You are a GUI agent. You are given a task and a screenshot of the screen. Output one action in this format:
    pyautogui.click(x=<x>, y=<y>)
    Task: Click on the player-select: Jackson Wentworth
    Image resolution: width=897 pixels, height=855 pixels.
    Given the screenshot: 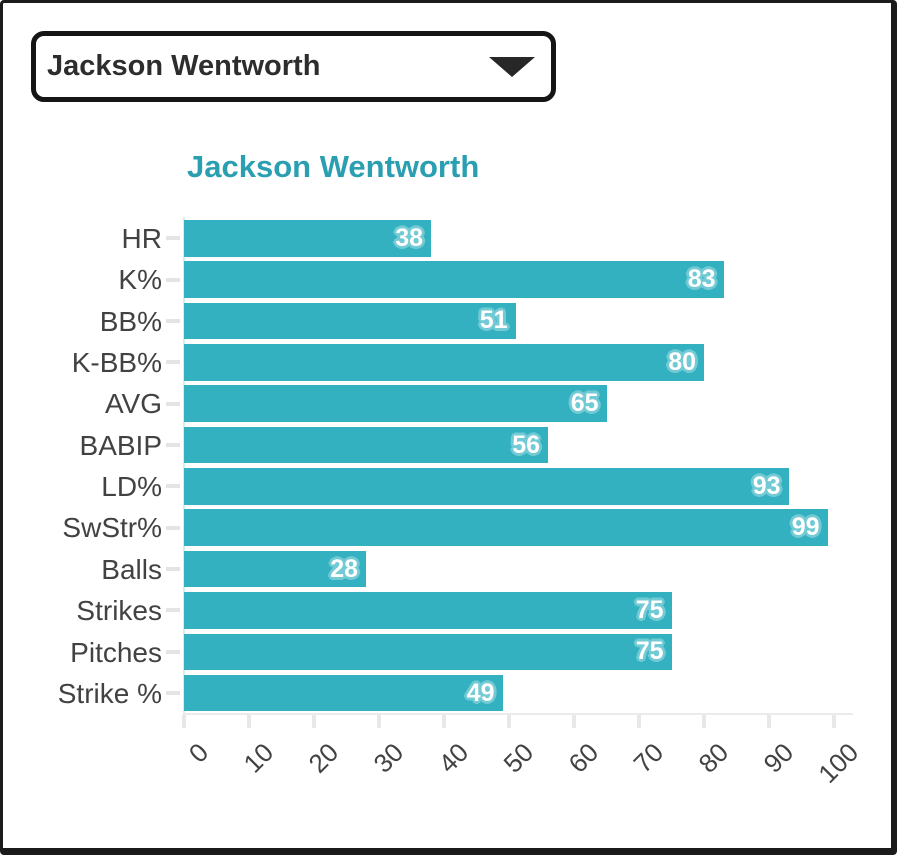 What is the action you would take?
    pyautogui.click(x=293, y=66)
    